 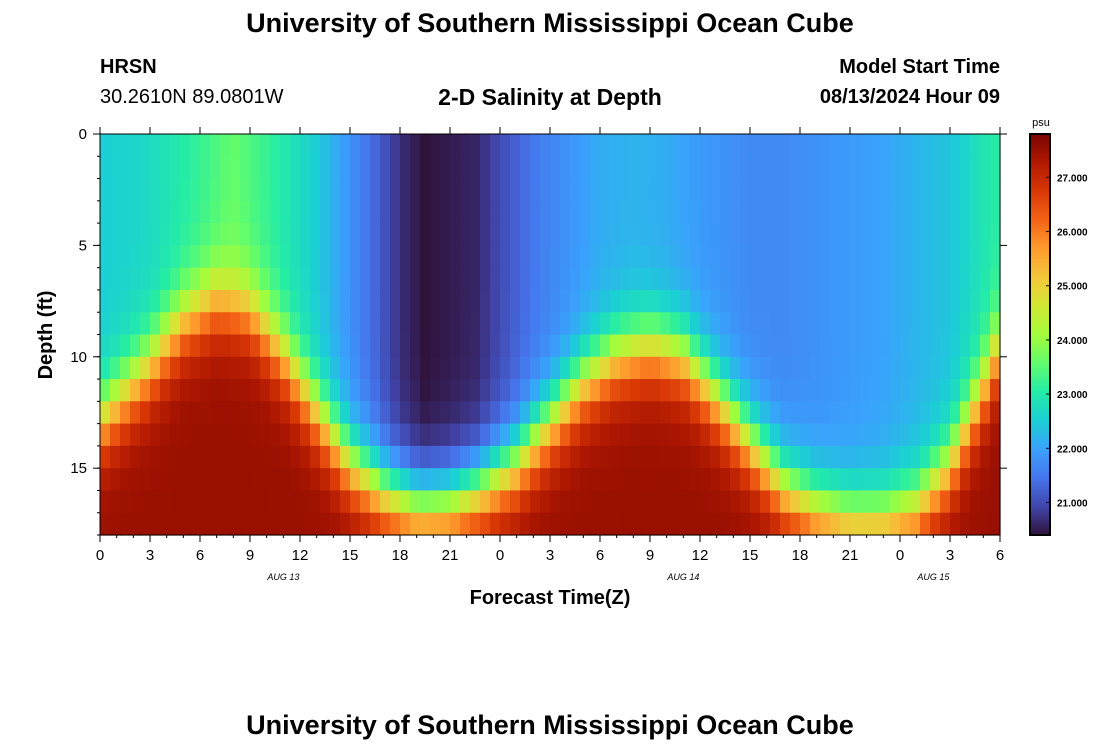 I want to click on x-tick-label: 3, so click(x=550, y=555).